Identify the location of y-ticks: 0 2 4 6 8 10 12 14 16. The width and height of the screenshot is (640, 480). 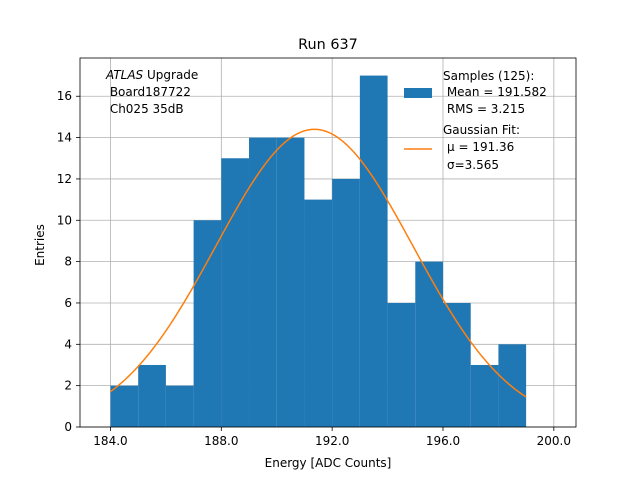
(68, 261).